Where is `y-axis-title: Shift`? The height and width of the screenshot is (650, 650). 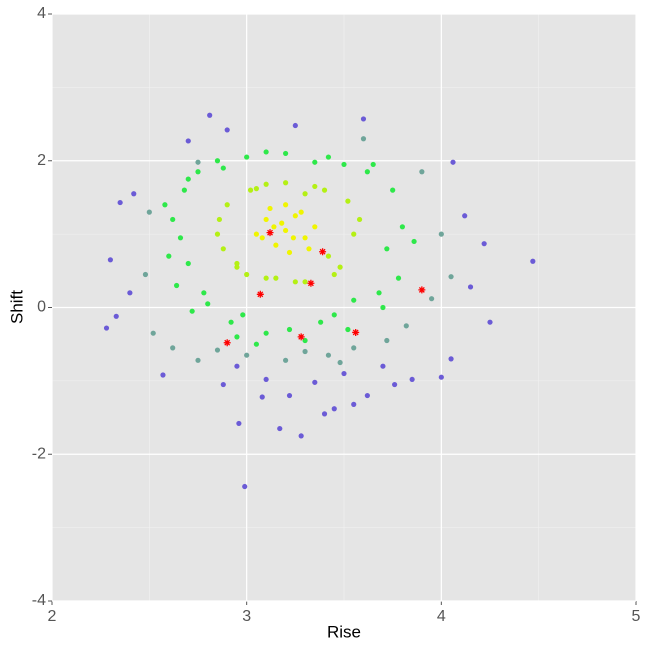 y-axis-title: Shift is located at coordinates (16, 307).